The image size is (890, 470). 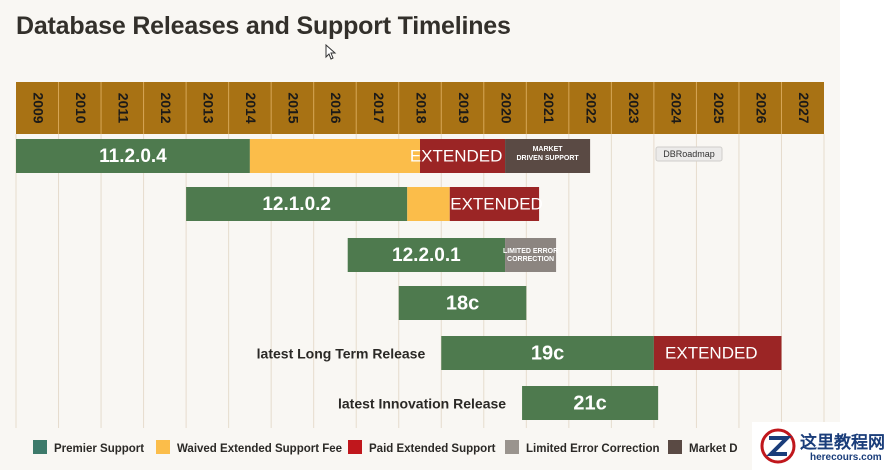 What do you see at coordinates (530, 259) in the screenshot?
I see `limited-error-label: CORRECTION` at bounding box center [530, 259].